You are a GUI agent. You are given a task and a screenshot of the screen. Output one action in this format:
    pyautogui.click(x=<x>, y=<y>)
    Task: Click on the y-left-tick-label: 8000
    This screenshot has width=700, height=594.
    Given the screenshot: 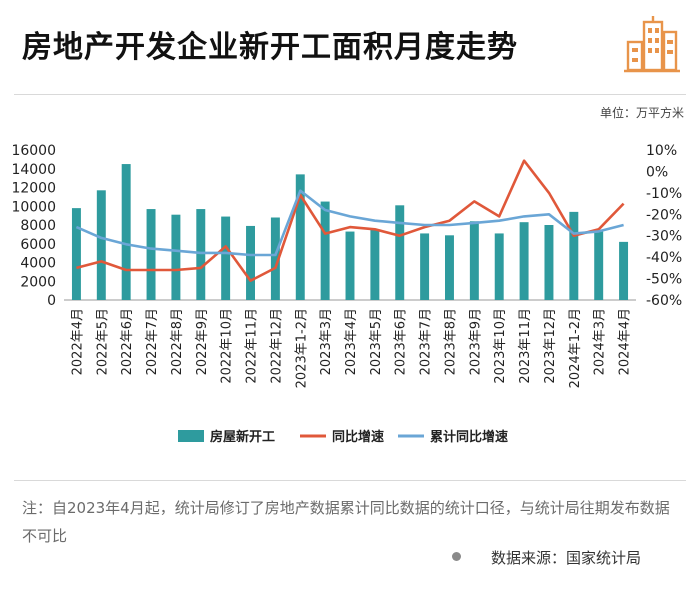 What is the action you would take?
    pyautogui.click(x=38, y=226)
    